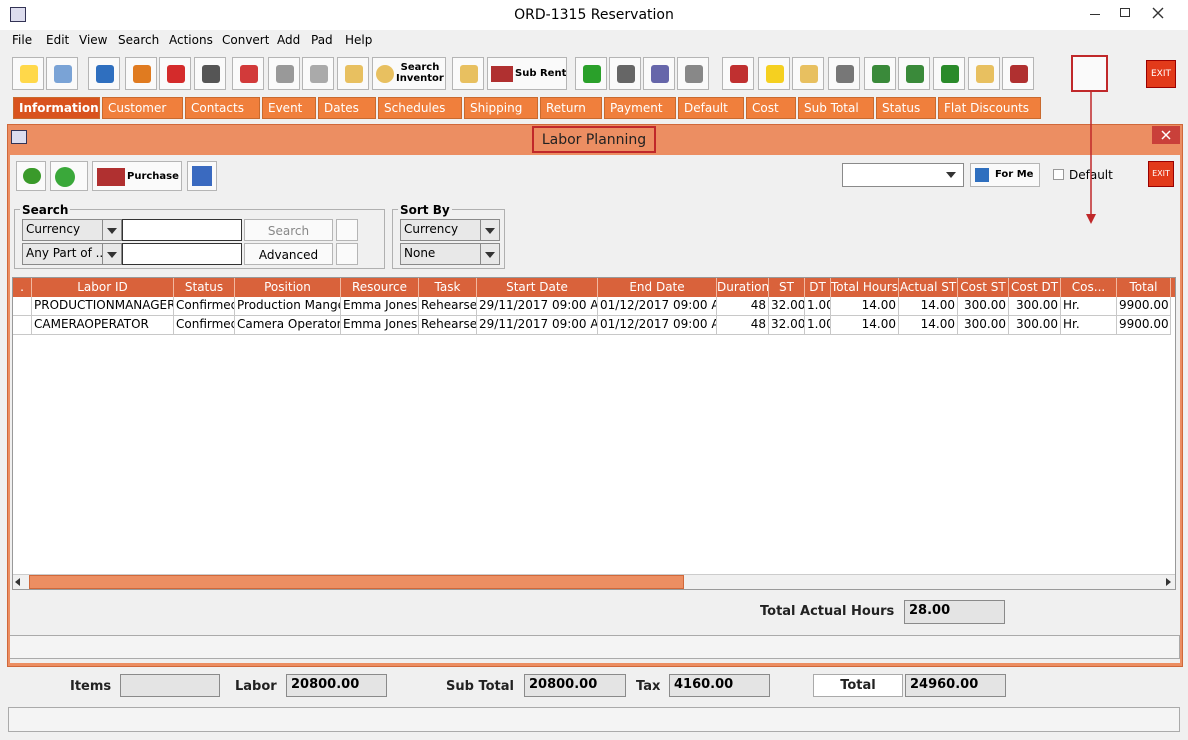 The height and width of the screenshot is (740, 1188). What do you see at coordinates (322, 40) in the screenshot?
I see `menu-item: Pad` at bounding box center [322, 40].